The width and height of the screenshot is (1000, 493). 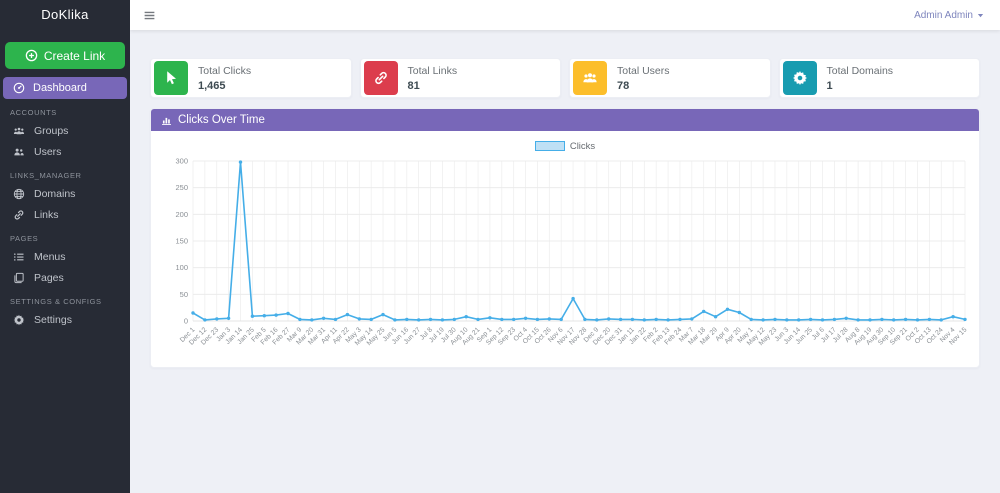 I want to click on globe-icon, so click(x=19, y=194).